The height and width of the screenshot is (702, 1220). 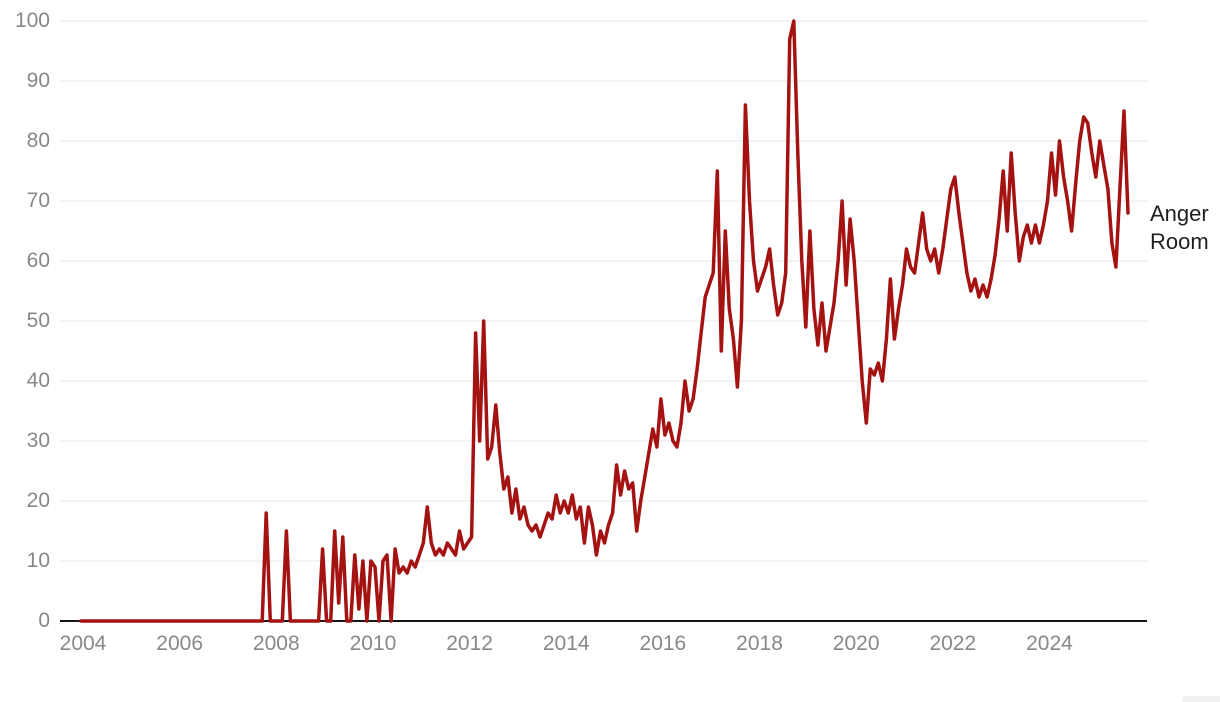 What do you see at coordinates (1049, 643) in the screenshot?
I see `x-axis-tick-label: 2024` at bounding box center [1049, 643].